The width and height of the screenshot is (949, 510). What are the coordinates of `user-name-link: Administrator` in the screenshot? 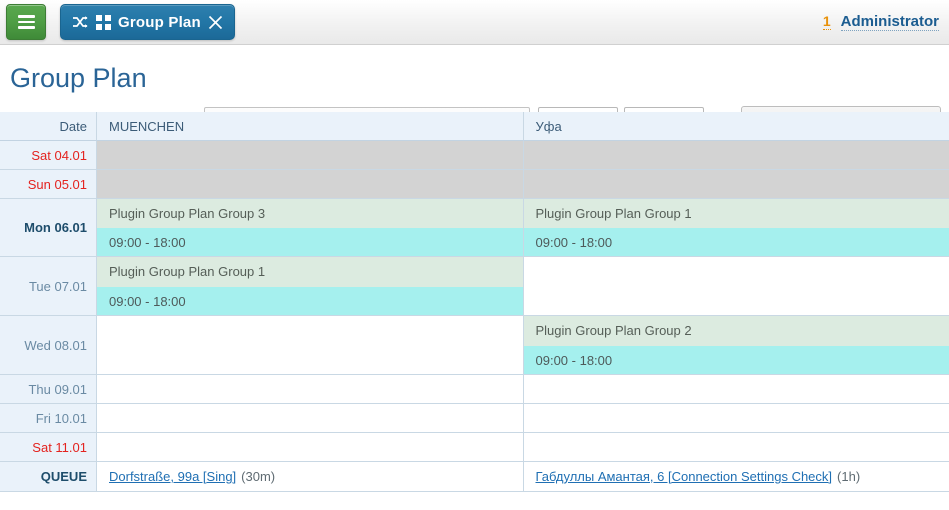 It's located at (889, 22).